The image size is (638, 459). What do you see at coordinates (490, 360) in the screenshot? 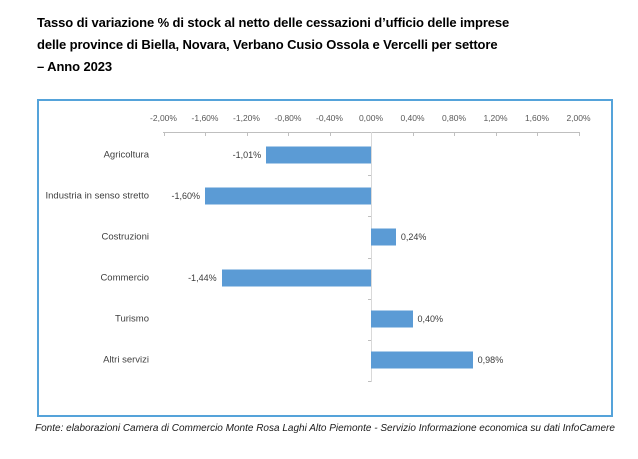
I see `value-label: 0,98%` at bounding box center [490, 360].